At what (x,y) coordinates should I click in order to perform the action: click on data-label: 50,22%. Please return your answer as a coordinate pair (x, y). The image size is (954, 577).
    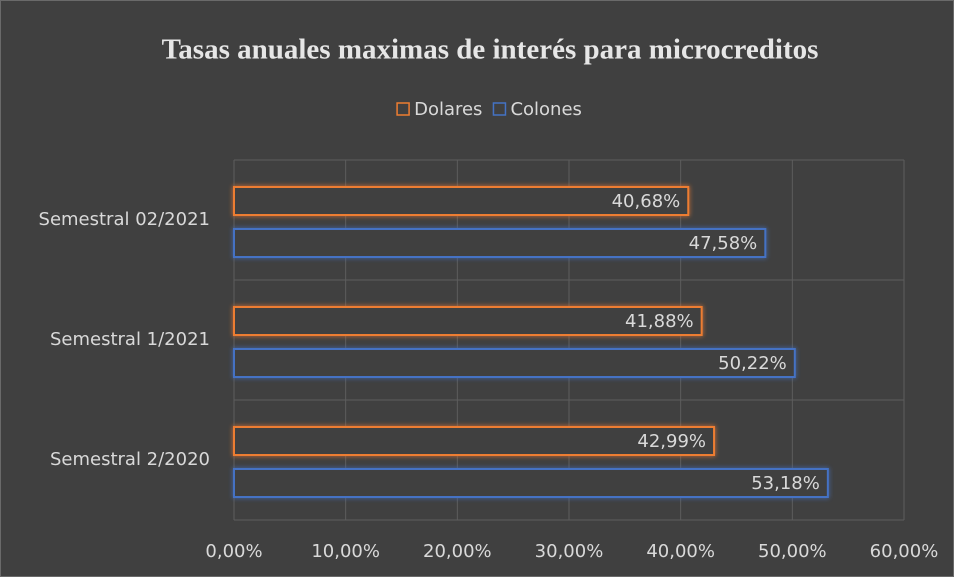
    Looking at the image, I should click on (752, 363).